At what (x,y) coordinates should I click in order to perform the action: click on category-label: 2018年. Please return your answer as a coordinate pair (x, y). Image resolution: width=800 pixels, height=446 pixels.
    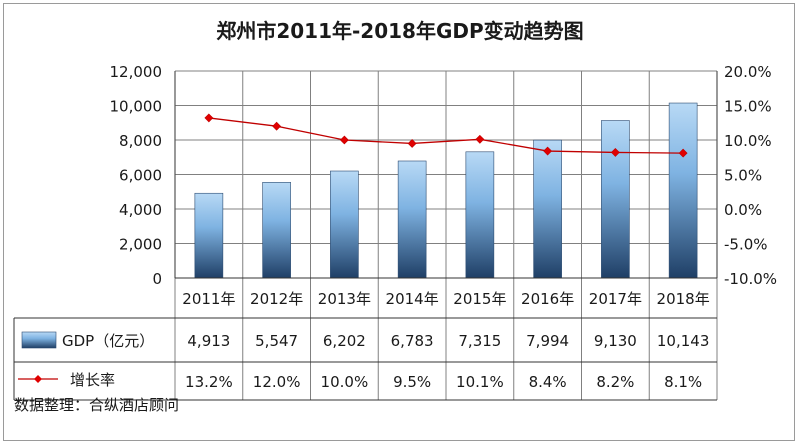
    Looking at the image, I should click on (683, 299).